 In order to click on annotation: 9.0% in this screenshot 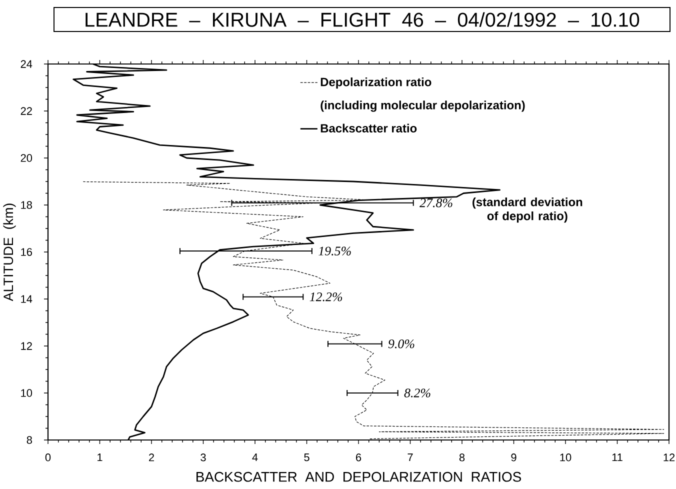, I will do `click(401, 343)`.